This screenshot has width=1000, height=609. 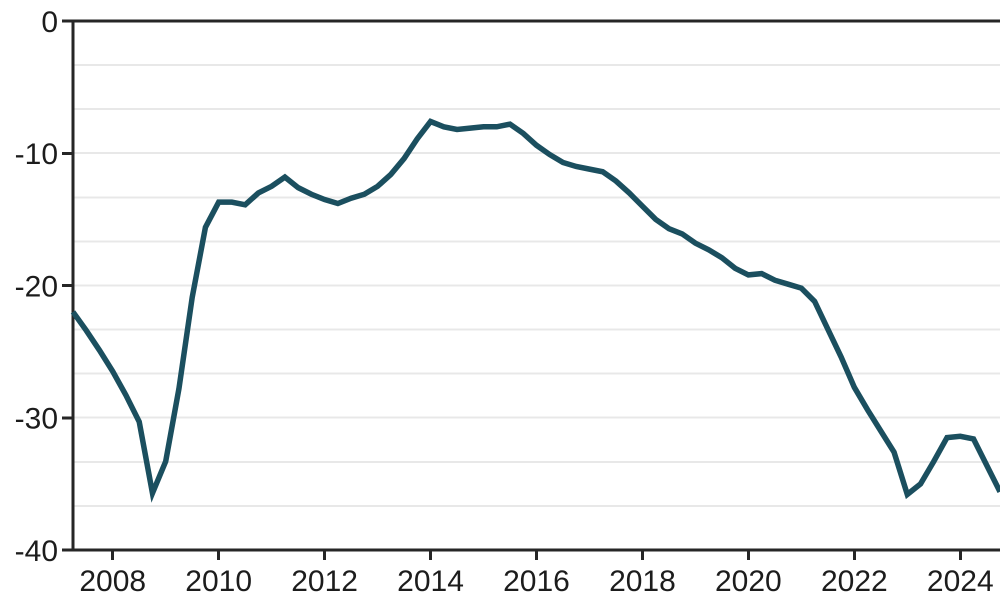 What do you see at coordinates (324, 581) in the screenshot?
I see `x-tick-label: 2012` at bounding box center [324, 581].